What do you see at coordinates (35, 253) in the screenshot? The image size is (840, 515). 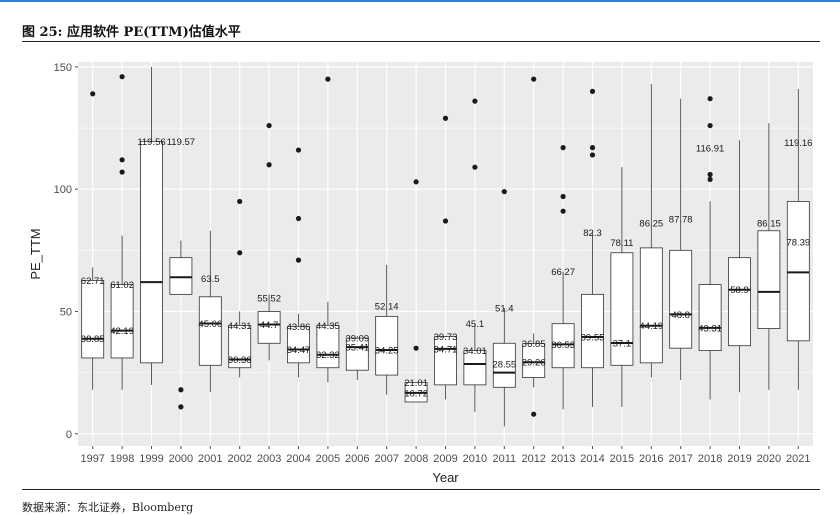 I see `y-axis-title: PE_TTM` at bounding box center [35, 253].